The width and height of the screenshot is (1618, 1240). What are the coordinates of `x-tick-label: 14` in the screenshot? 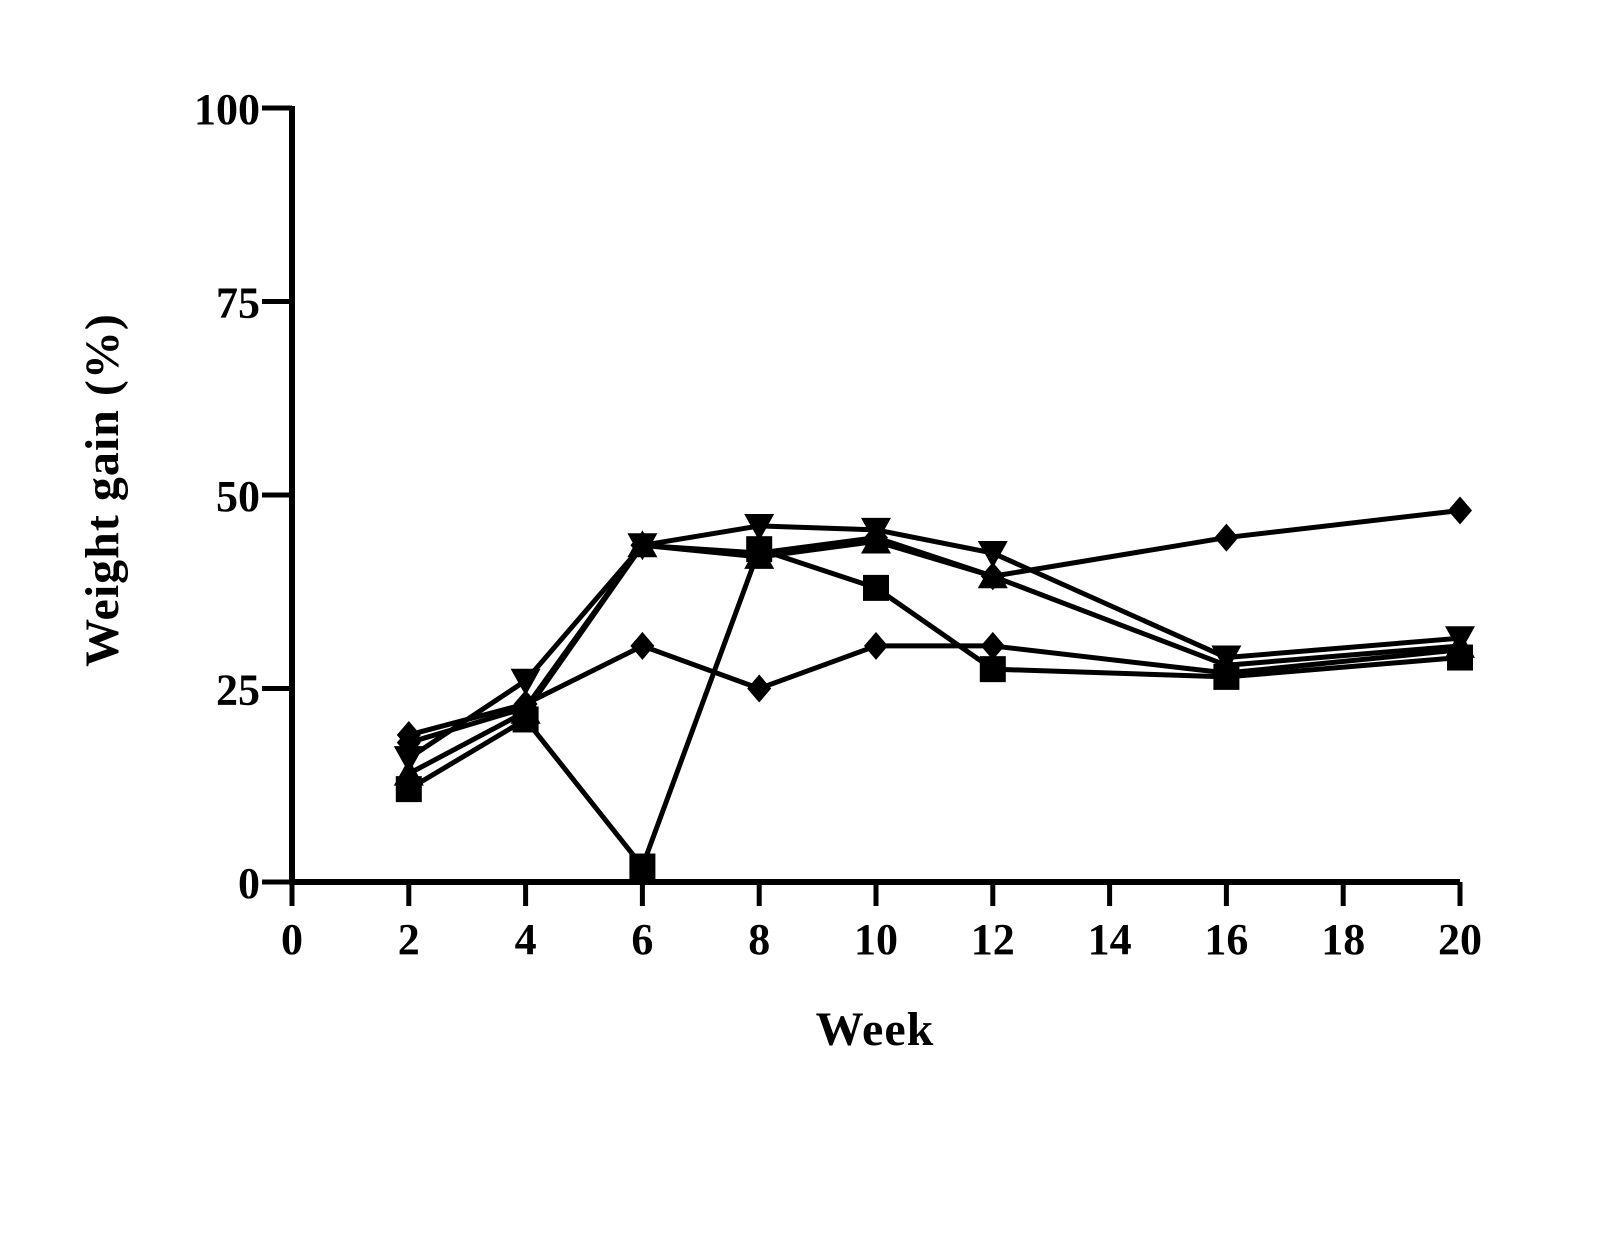 It's located at (1110, 939).